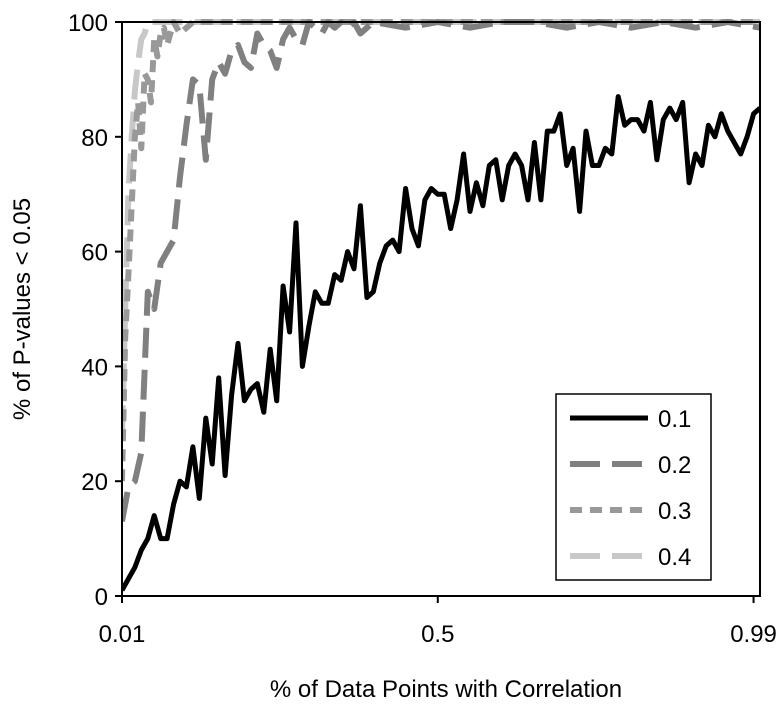  Describe the element at coordinates (446, 689) in the screenshot. I see `x-axis-label: % of Data Points with Correlation` at that location.